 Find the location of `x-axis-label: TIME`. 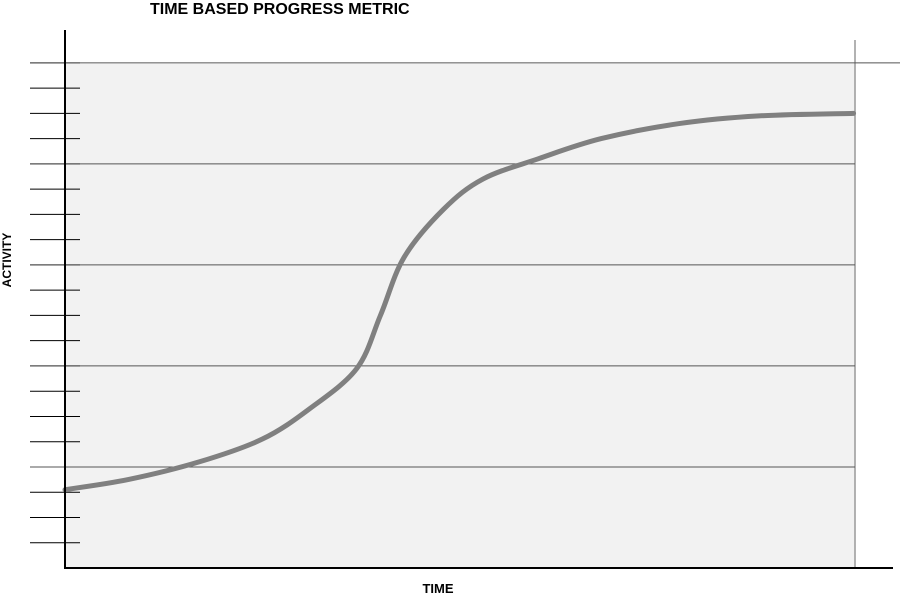

x-axis-label: TIME is located at coordinates (437, 587).